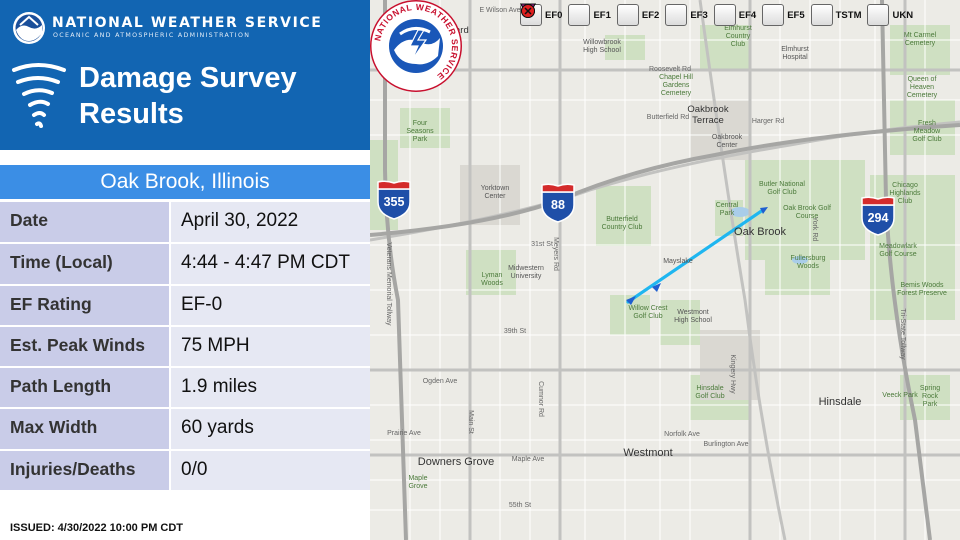 This screenshot has width=960, height=540. Describe the element at coordinates (676, 85) in the screenshot. I see `map-label-chapel-hill: Chapel Hill Gardens Cemetery` at that location.